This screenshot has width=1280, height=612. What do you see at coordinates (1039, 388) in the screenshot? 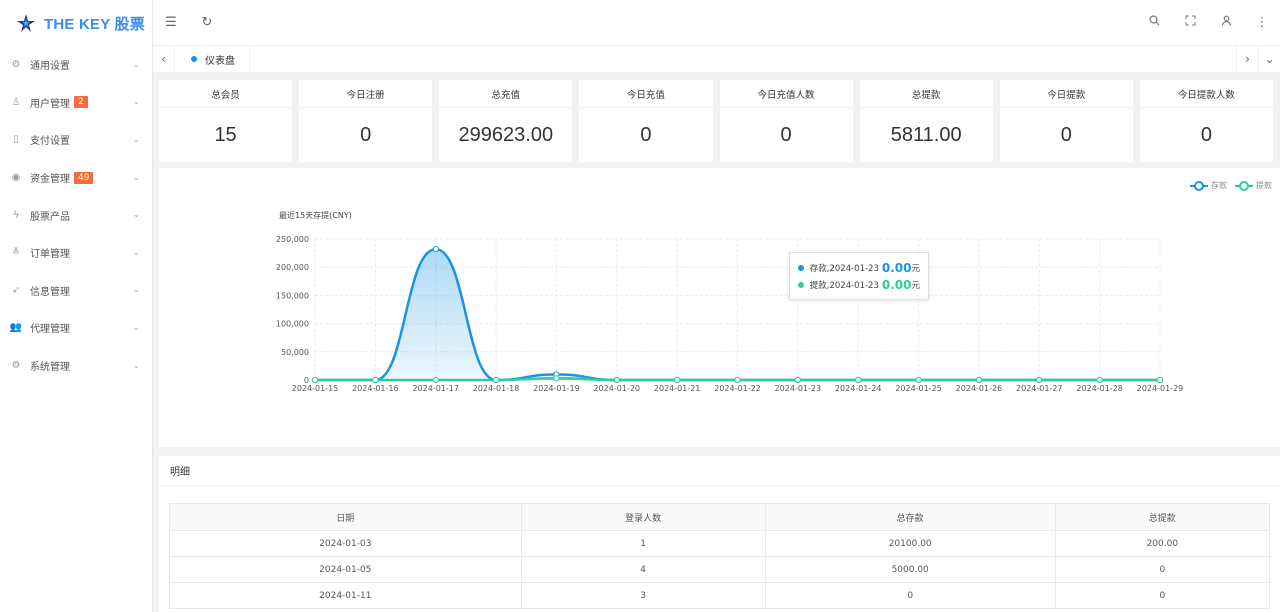
I see `x-tick-label: 2024-01-27` at bounding box center [1039, 388].